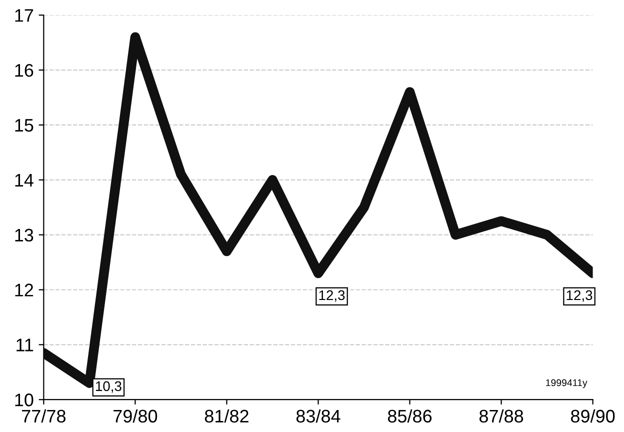  What do you see at coordinates (592, 416) in the screenshot?
I see `x-tick-label: 89/90` at bounding box center [592, 416].